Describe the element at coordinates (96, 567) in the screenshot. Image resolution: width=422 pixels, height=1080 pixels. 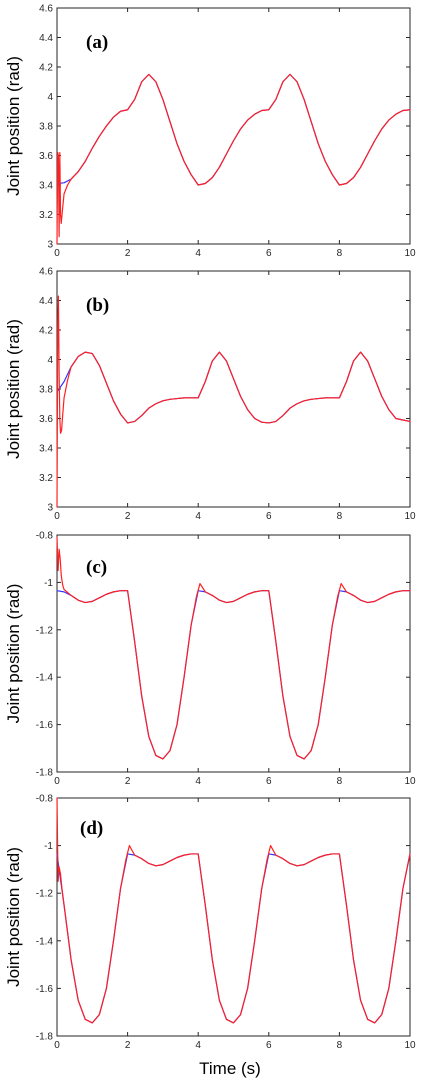
I see `panel-label: (c)` at that location.